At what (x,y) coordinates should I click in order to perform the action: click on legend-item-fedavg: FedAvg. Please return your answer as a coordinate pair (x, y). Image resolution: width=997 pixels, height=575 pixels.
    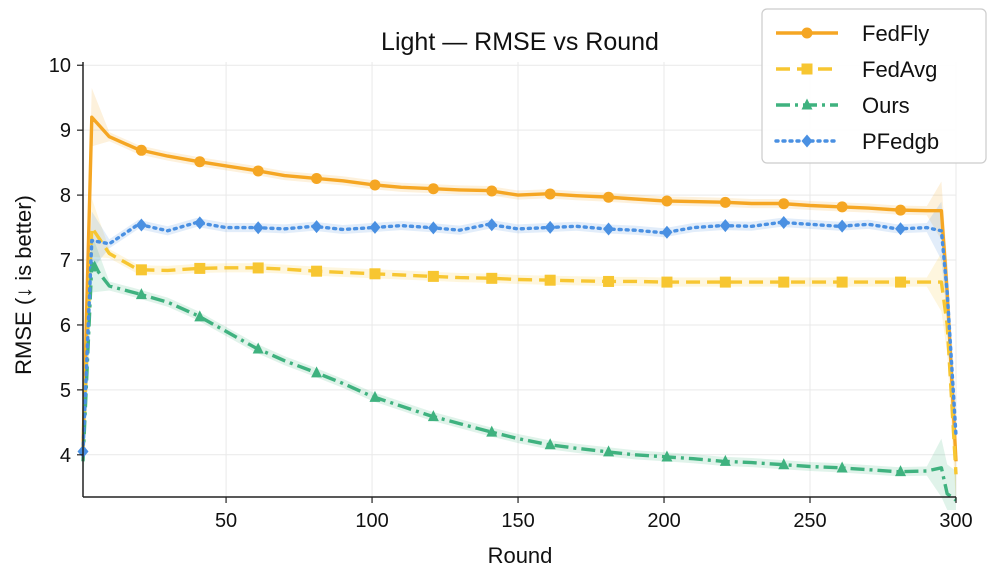
    Looking at the image, I should click on (856, 69).